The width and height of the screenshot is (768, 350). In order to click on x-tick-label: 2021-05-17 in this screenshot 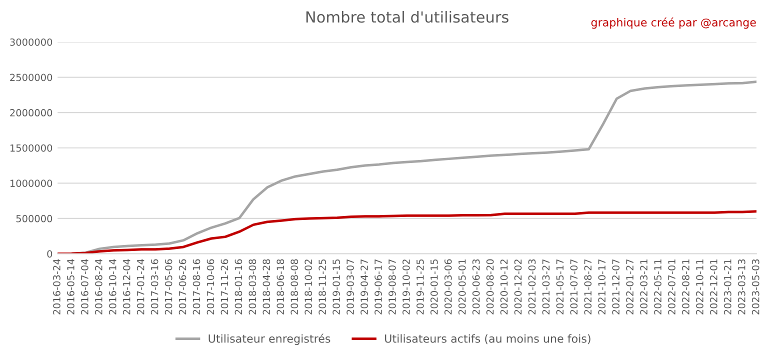, I will do `click(560, 286)`.